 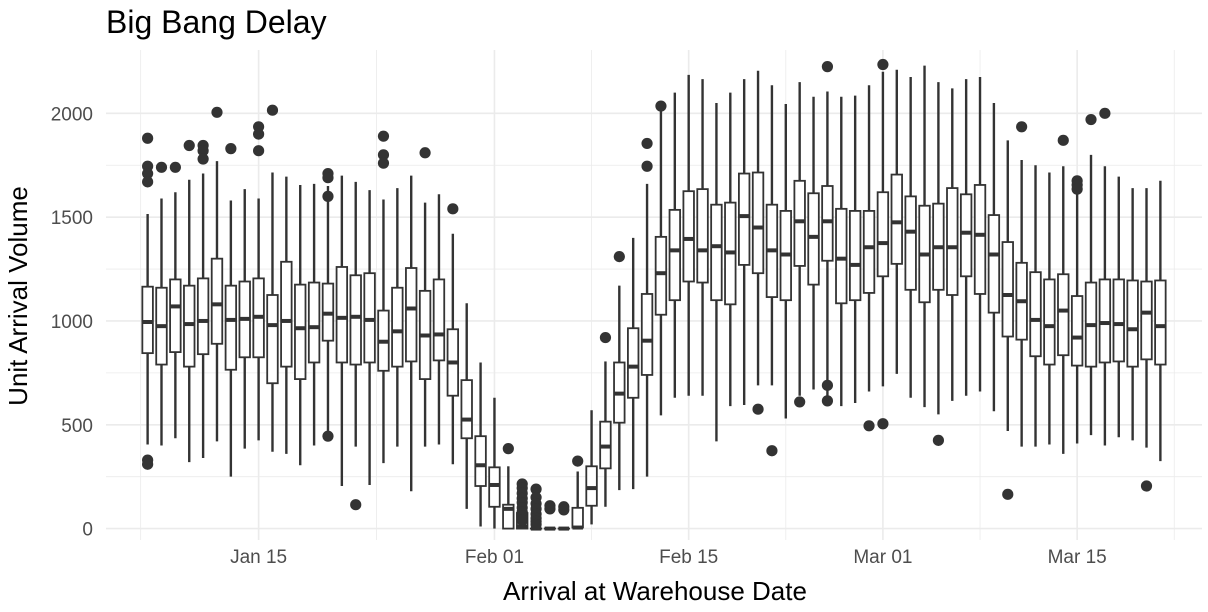 What do you see at coordinates (688, 557) in the screenshot?
I see `x-tick-label: Feb 15` at bounding box center [688, 557].